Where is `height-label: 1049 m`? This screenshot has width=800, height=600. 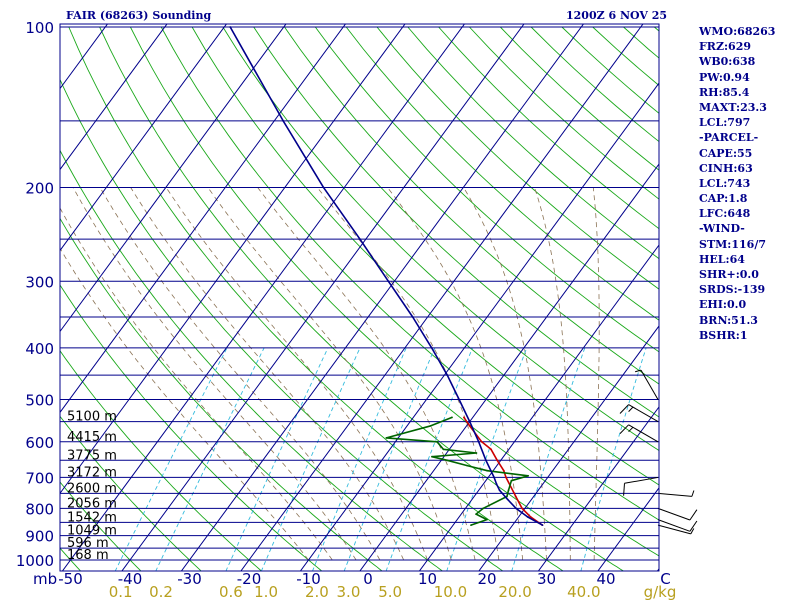
height-label: 1049 m is located at coordinates (92, 531).